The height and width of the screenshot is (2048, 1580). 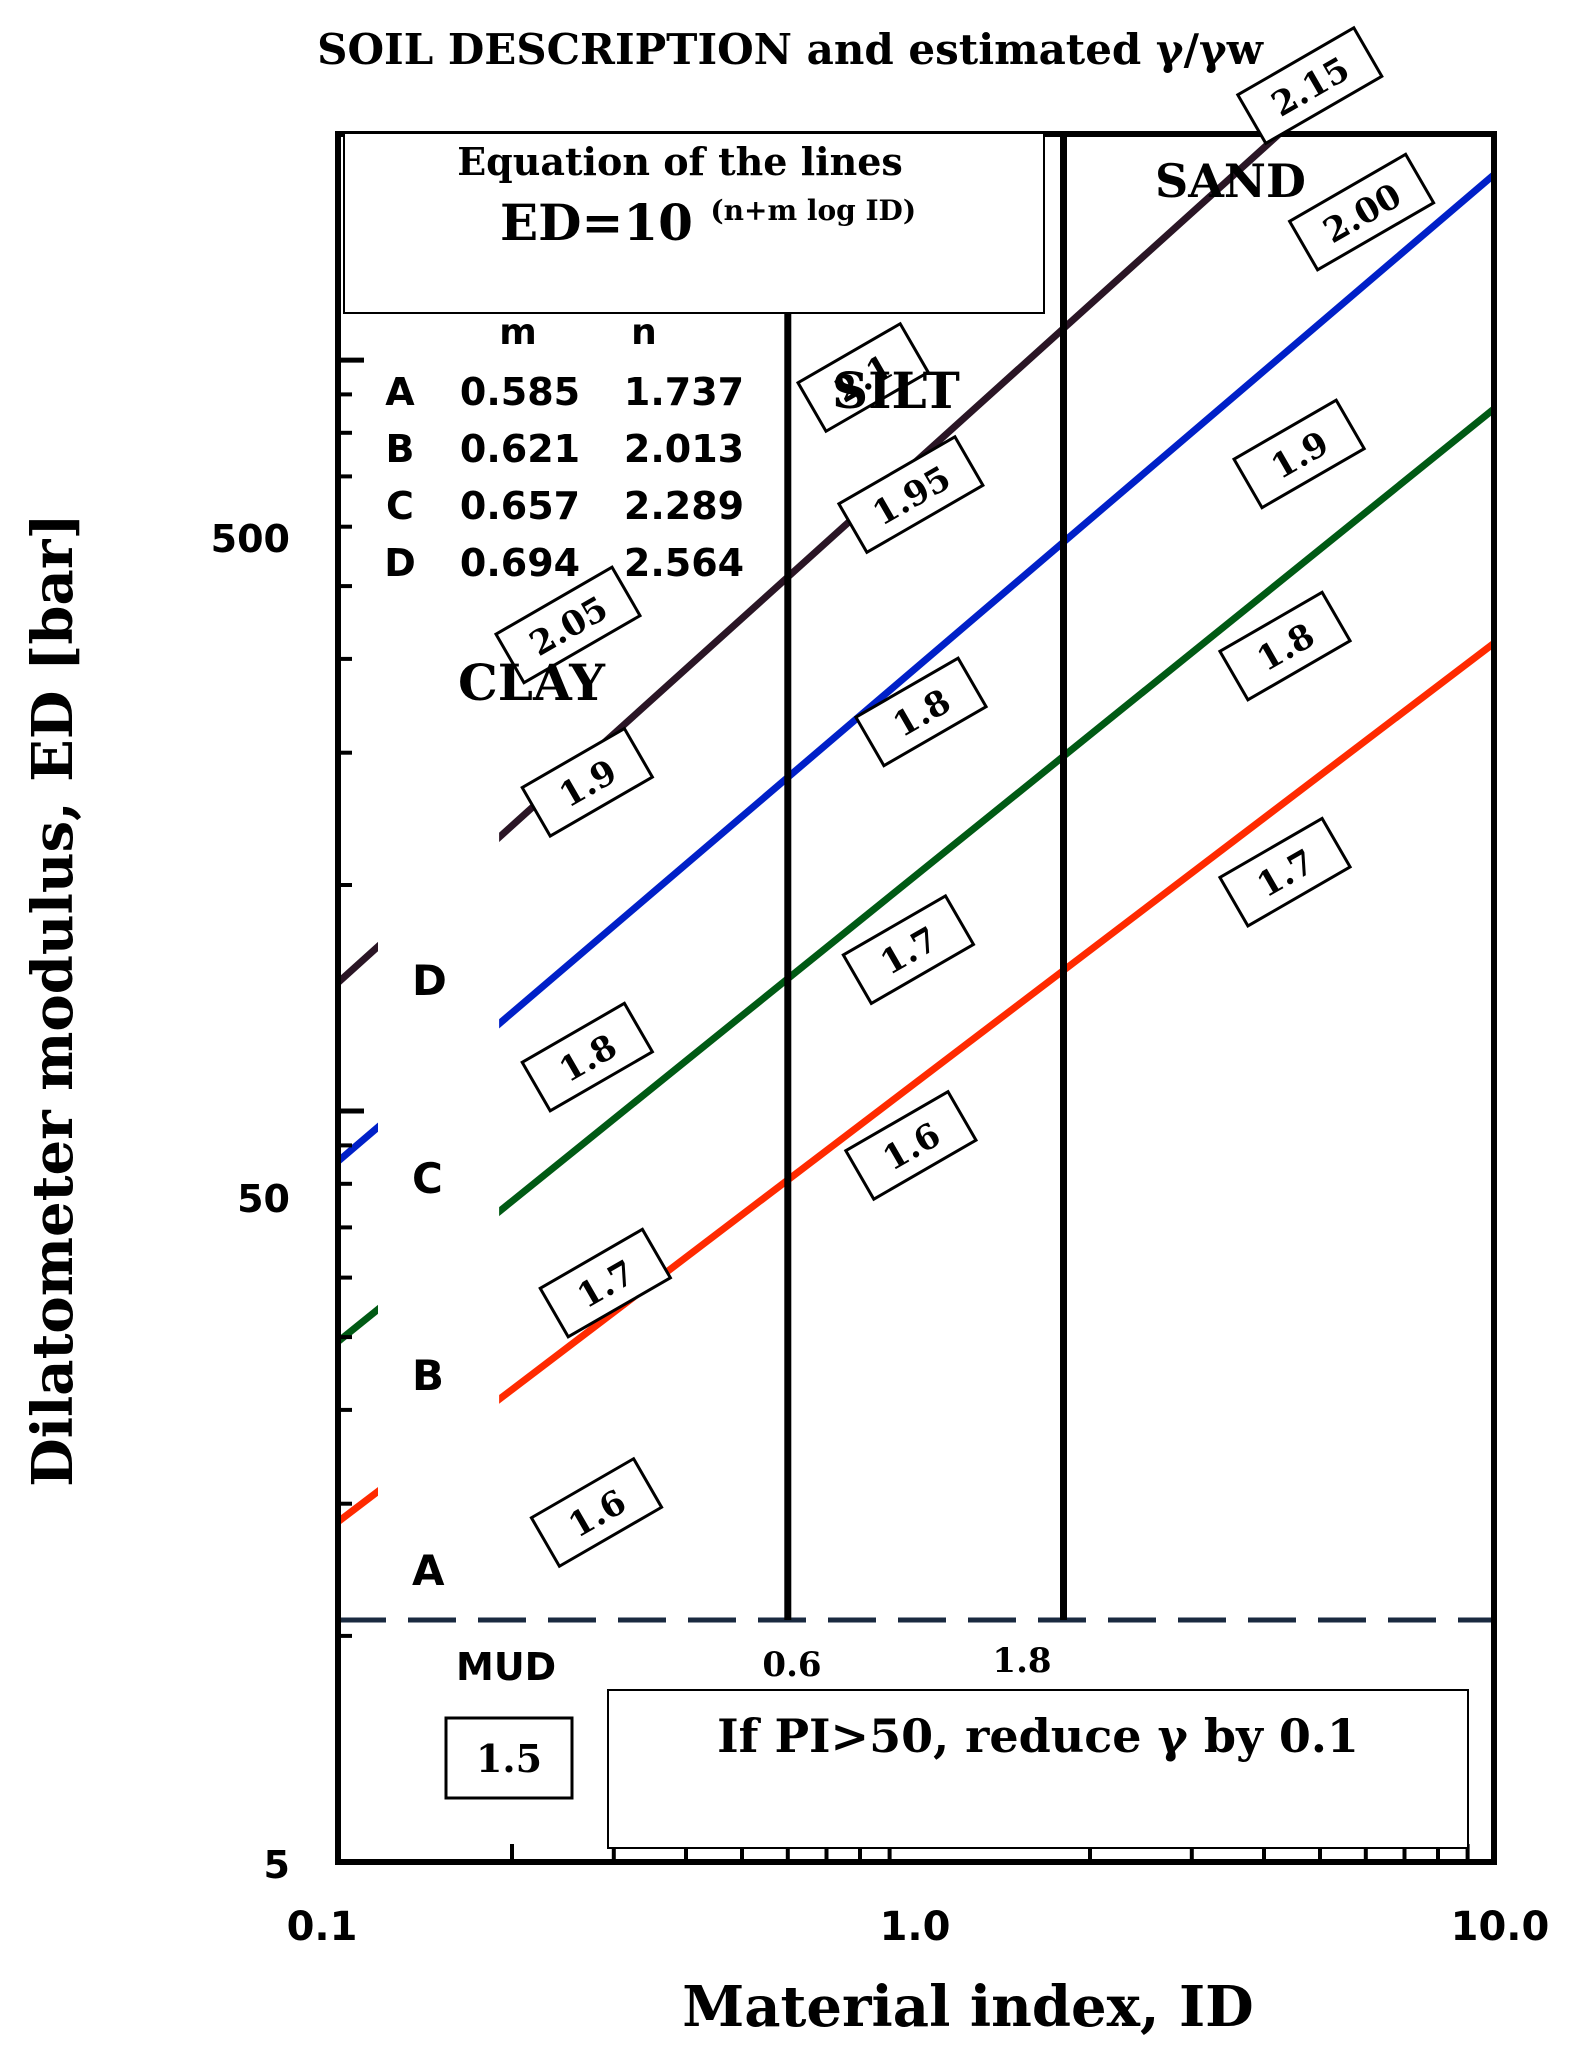 What do you see at coordinates (968, 2007) in the screenshot?
I see `x-axis-title: Material index, ID` at bounding box center [968, 2007].